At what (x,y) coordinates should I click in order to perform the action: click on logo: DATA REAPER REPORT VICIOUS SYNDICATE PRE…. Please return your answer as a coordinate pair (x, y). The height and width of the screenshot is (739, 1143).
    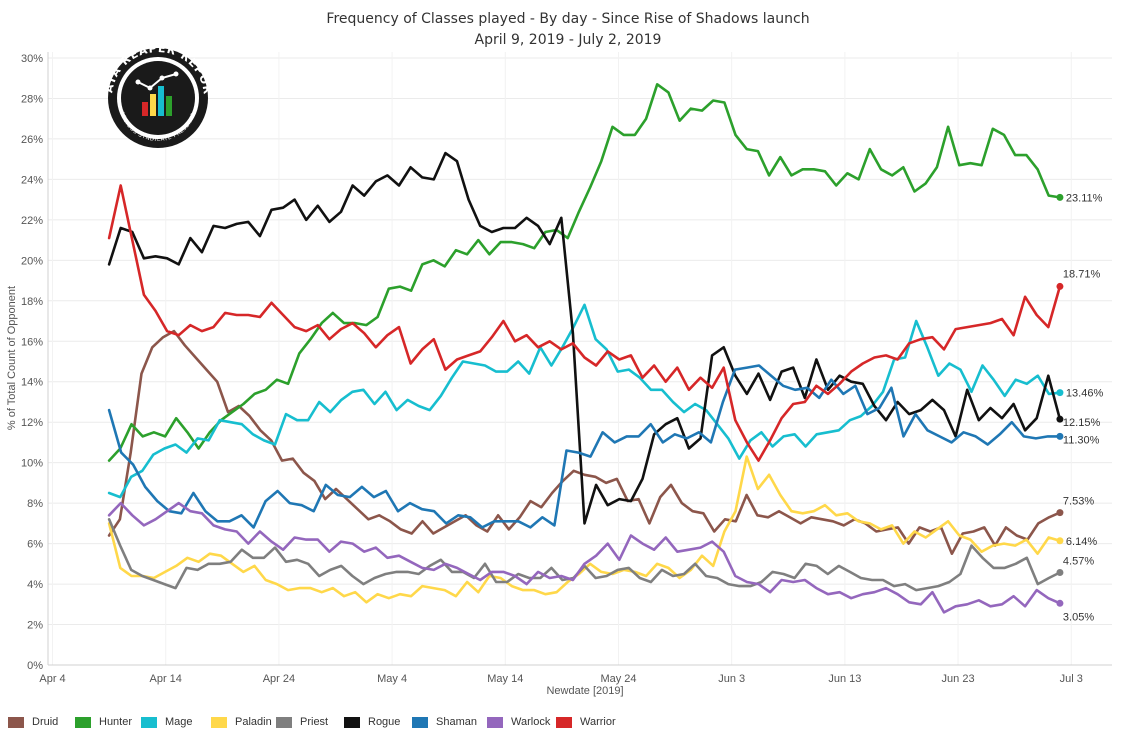
    Looking at the image, I should click on (157, 95).